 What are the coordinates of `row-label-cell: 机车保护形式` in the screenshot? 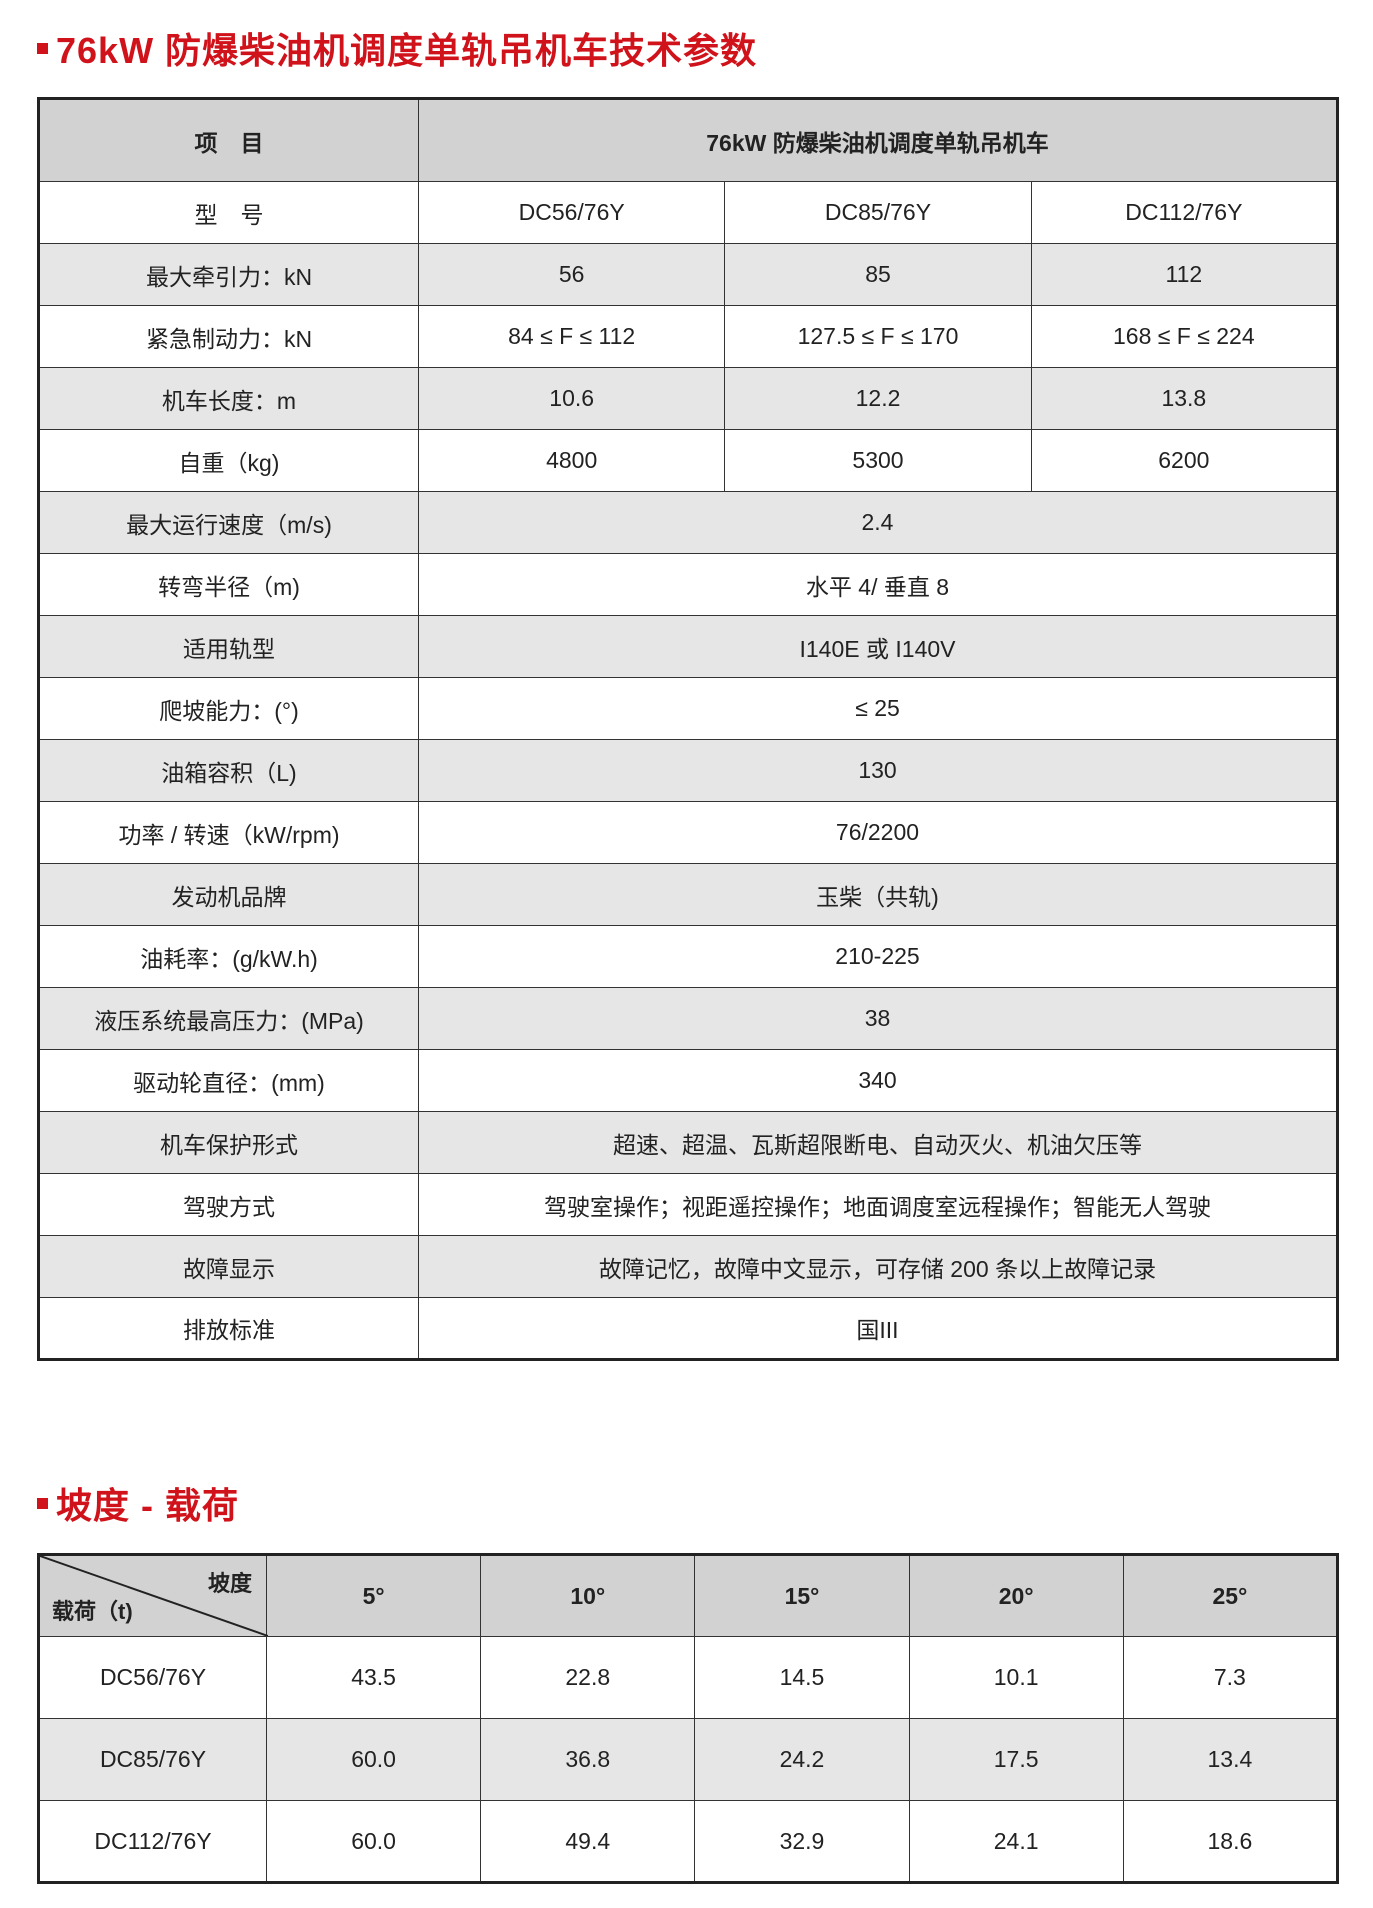 It's located at (228, 1142).